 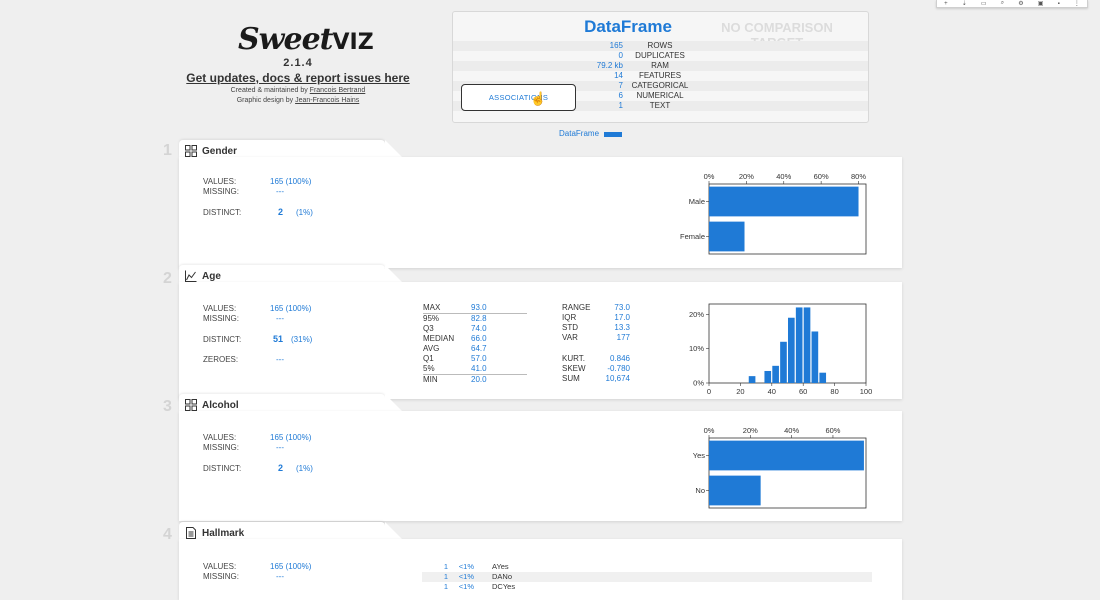 What do you see at coordinates (191, 533) in the screenshot?
I see `text-icon` at bounding box center [191, 533].